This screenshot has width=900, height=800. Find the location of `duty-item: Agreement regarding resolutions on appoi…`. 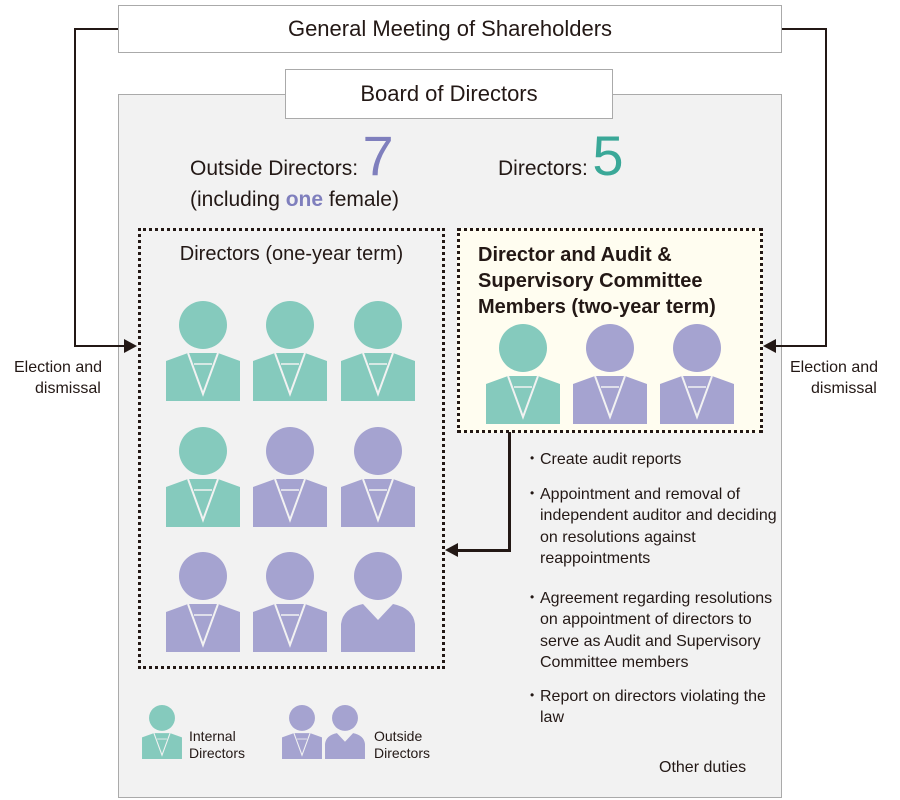

duty-item: Agreement regarding resolutions on appoi… is located at coordinates (655, 630).